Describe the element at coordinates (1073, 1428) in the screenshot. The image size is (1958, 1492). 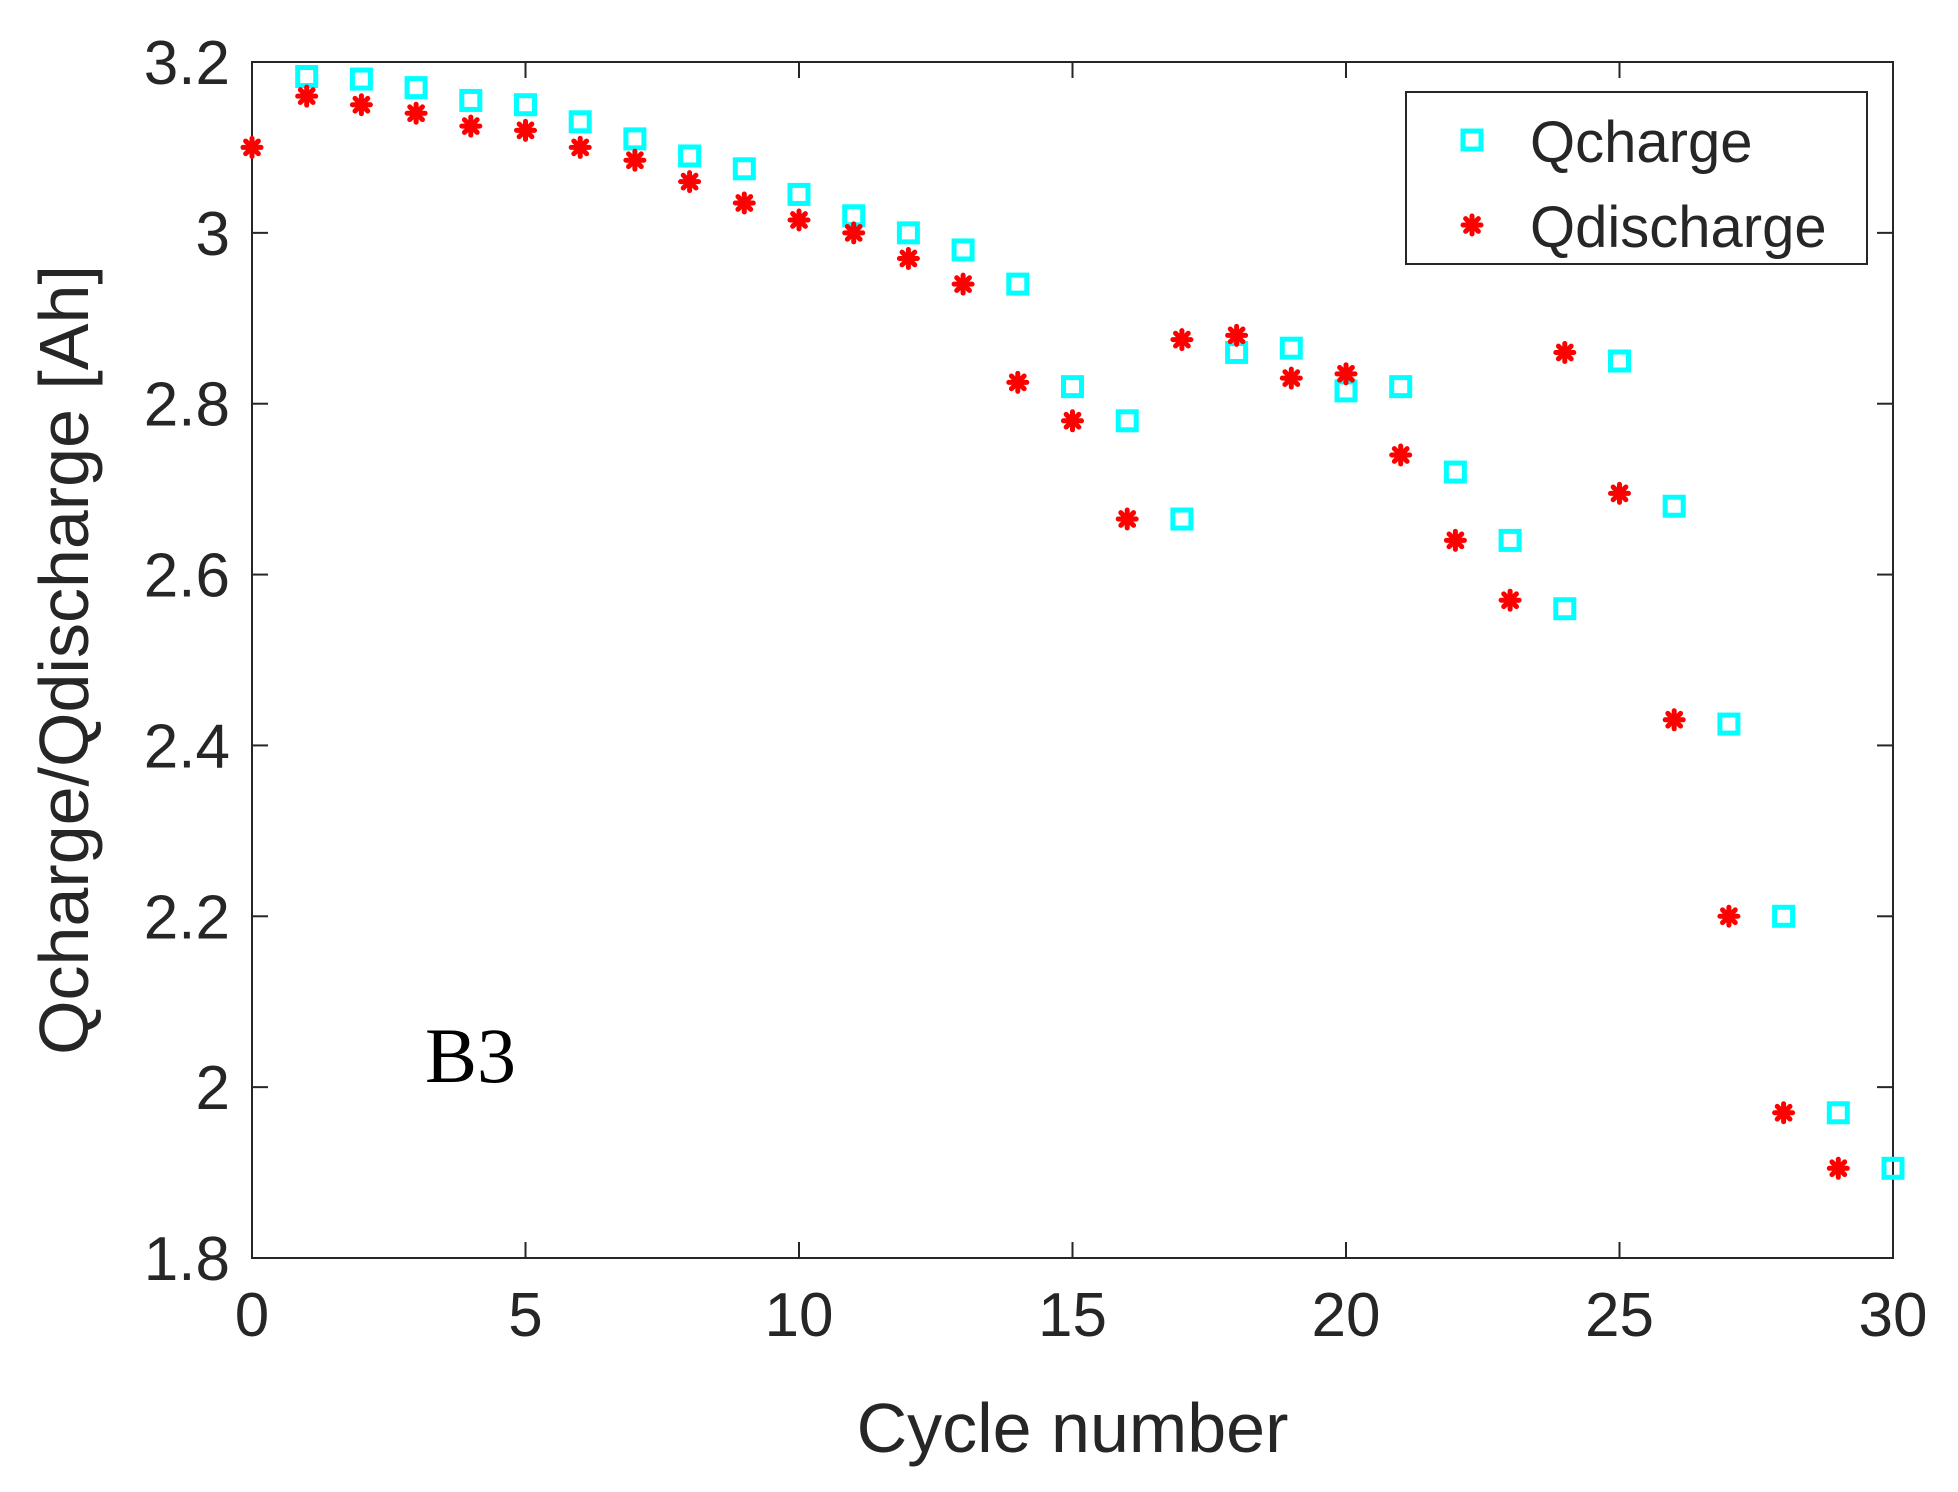
I see `x-axis-label: Cycle number` at that location.